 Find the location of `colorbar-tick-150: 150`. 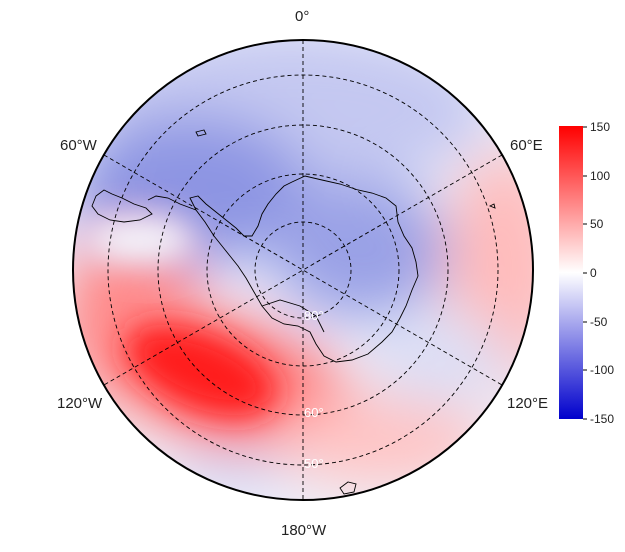

colorbar-tick-150: 150 is located at coordinates (600, 127).